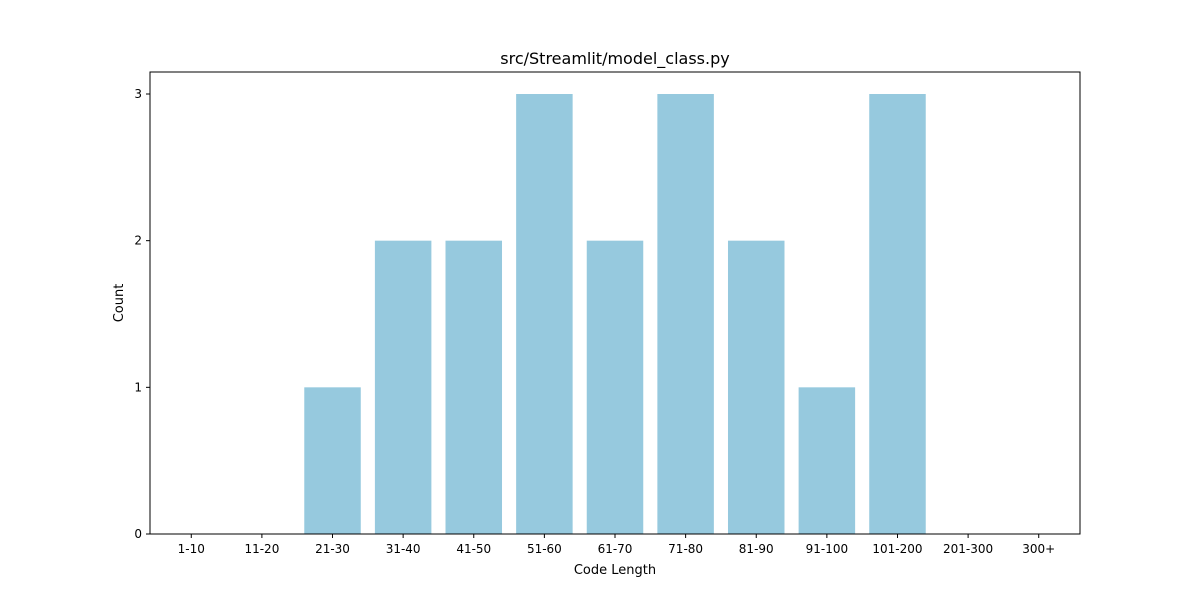 This screenshot has height=600, width=1200. I want to click on chart-title: src/Streamlit/model_class.py, so click(614, 59).